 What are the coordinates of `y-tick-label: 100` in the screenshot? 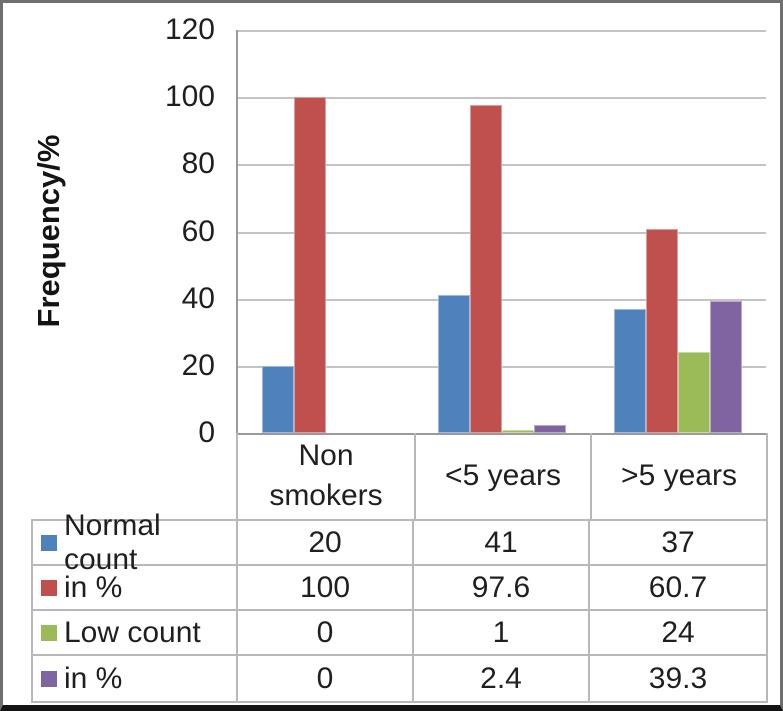 It's located at (189, 97).